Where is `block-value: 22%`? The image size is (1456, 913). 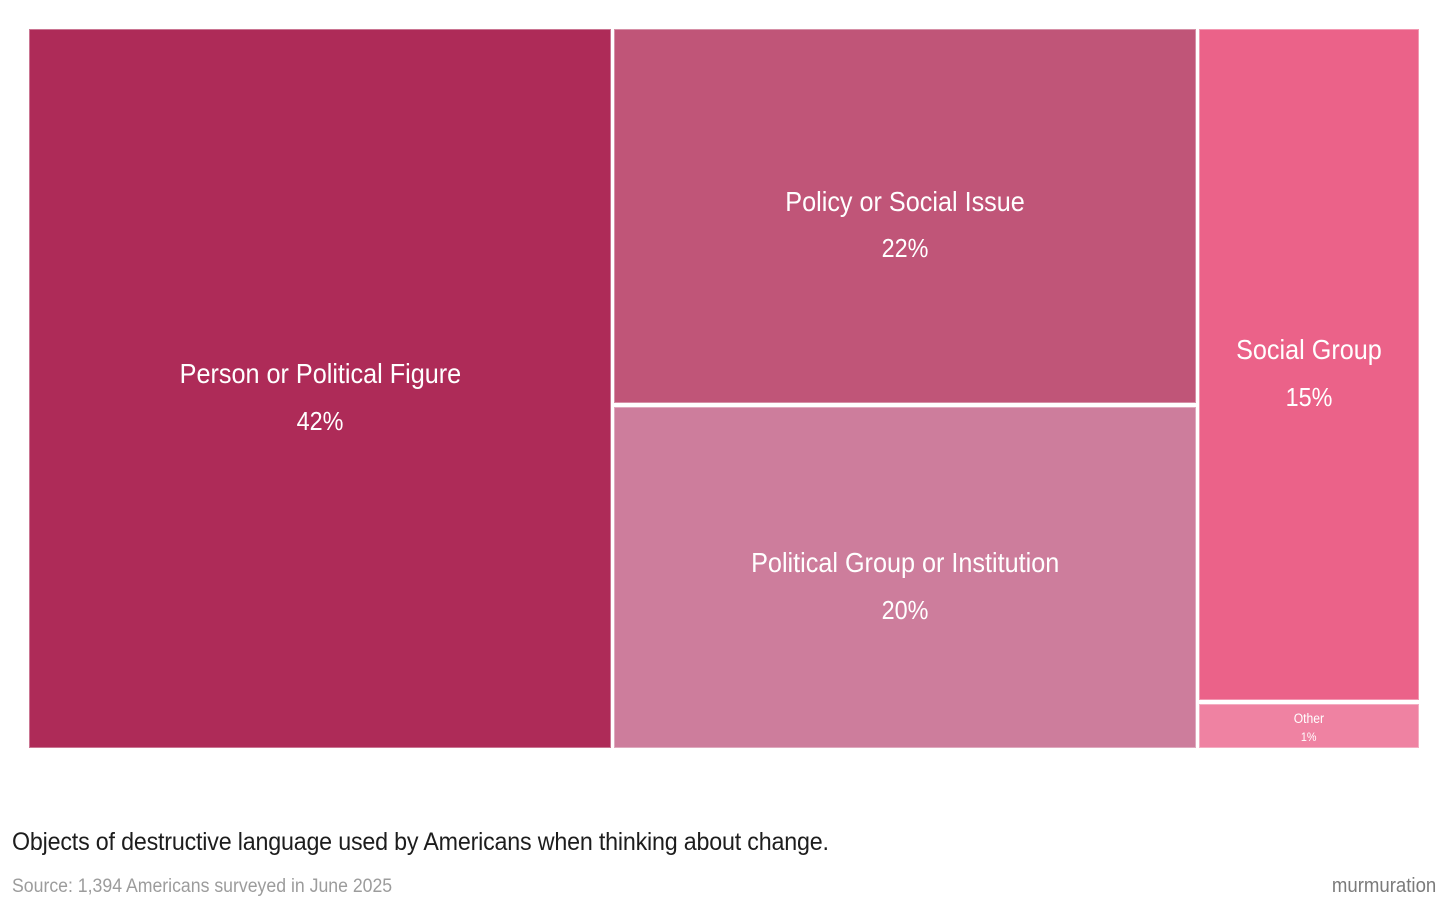 block-value: 22% is located at coordinates (905, 248).